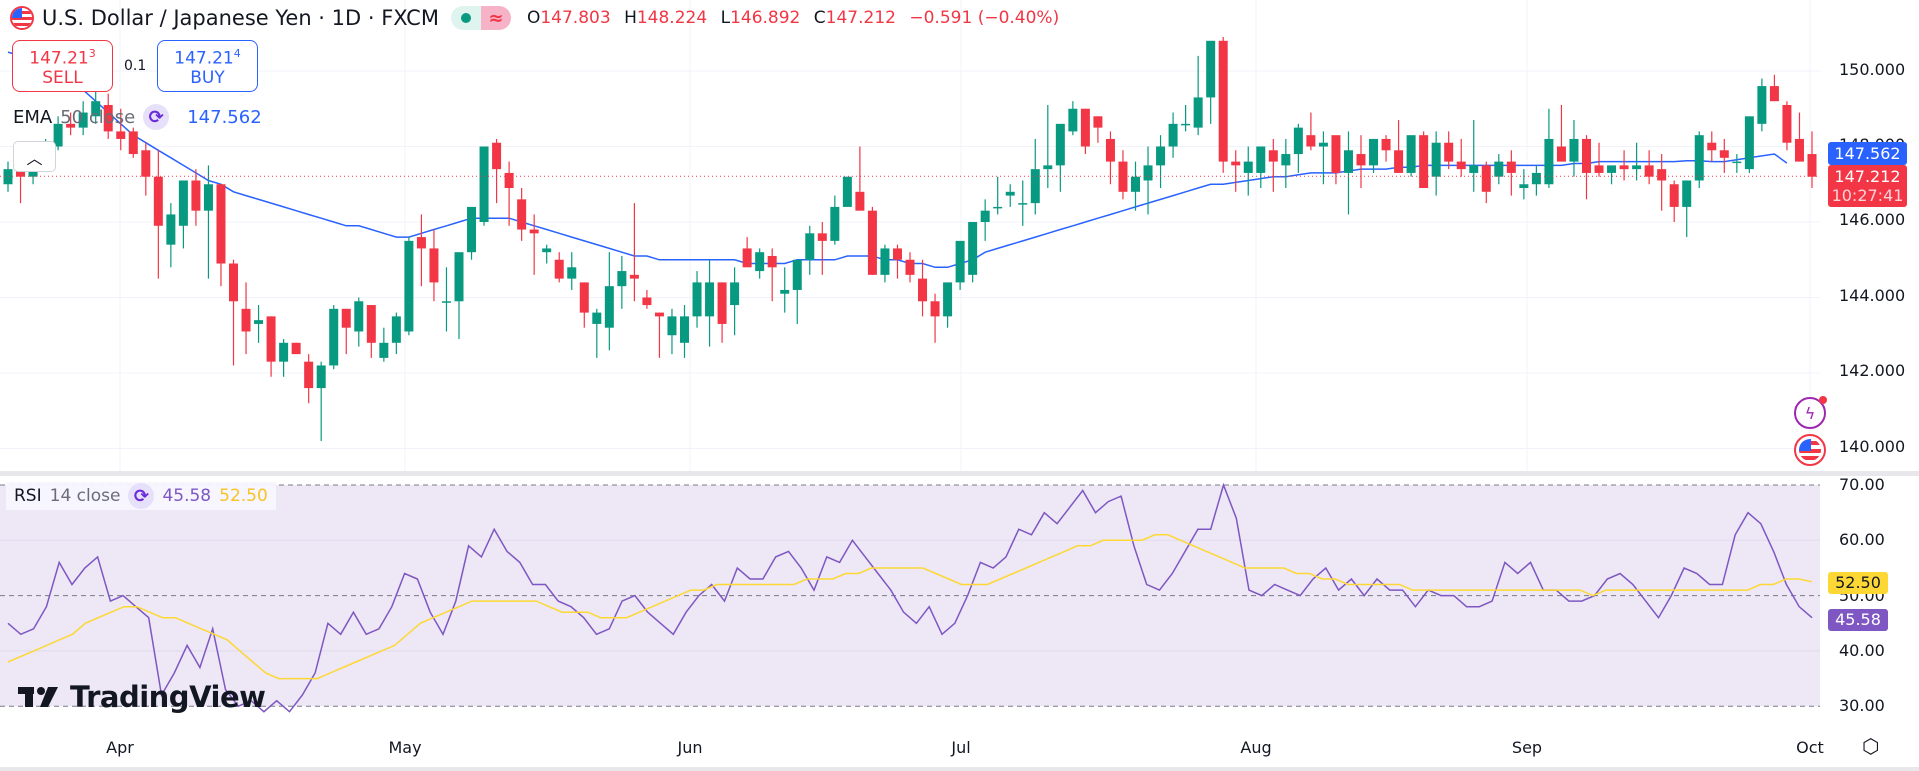  What do you see at coordinates (630, 18) in the screenshot?
I see `high-label: H` at bounding box center [630, 18].